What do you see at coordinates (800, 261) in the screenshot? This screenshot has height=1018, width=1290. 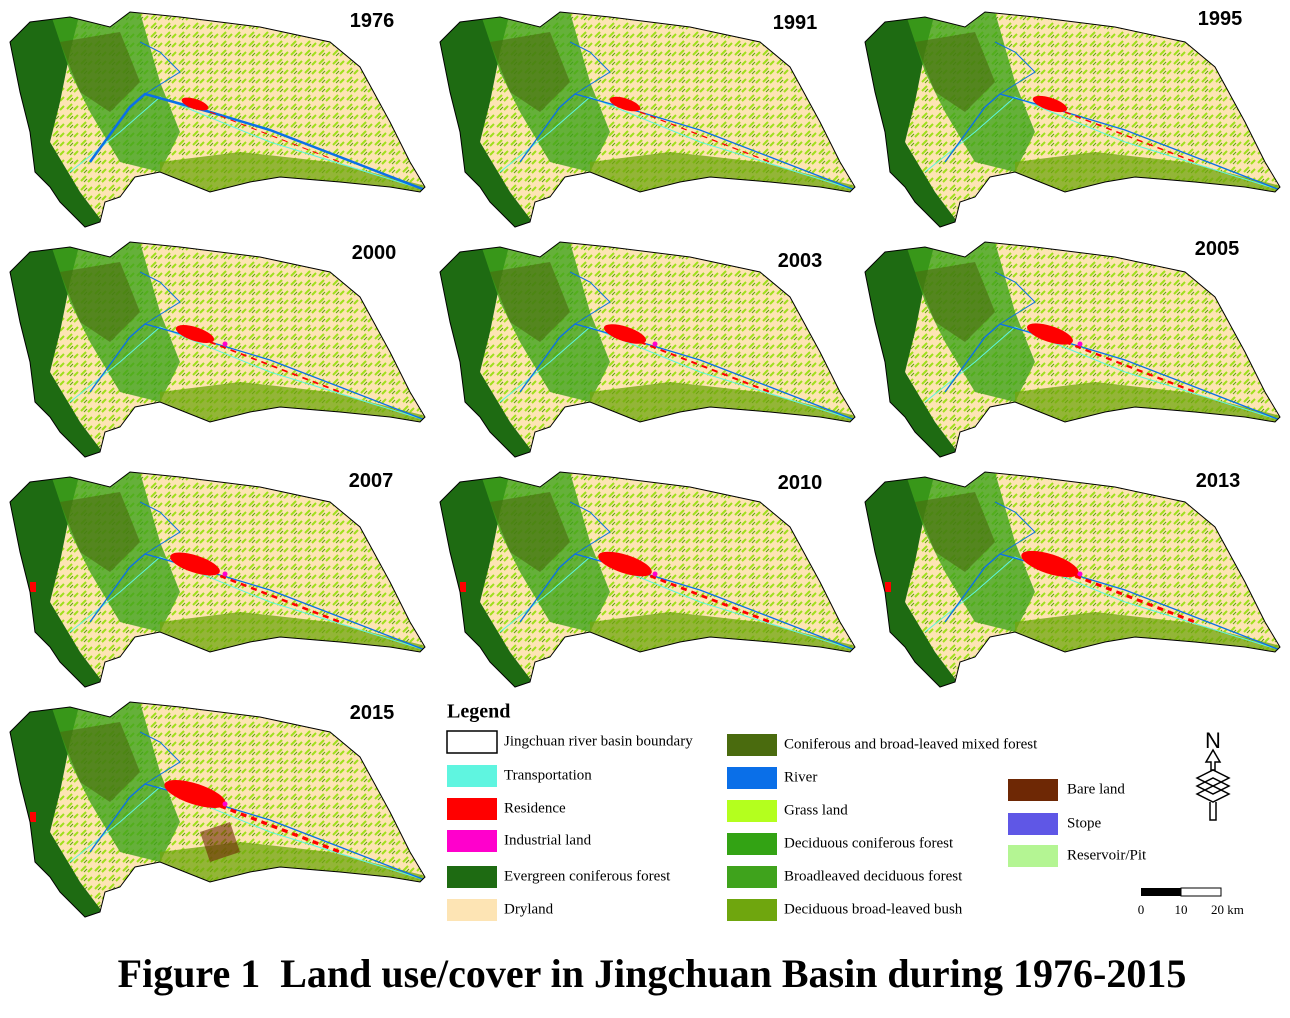 I see `year-label: 2003` at bounding box center [800, 261].